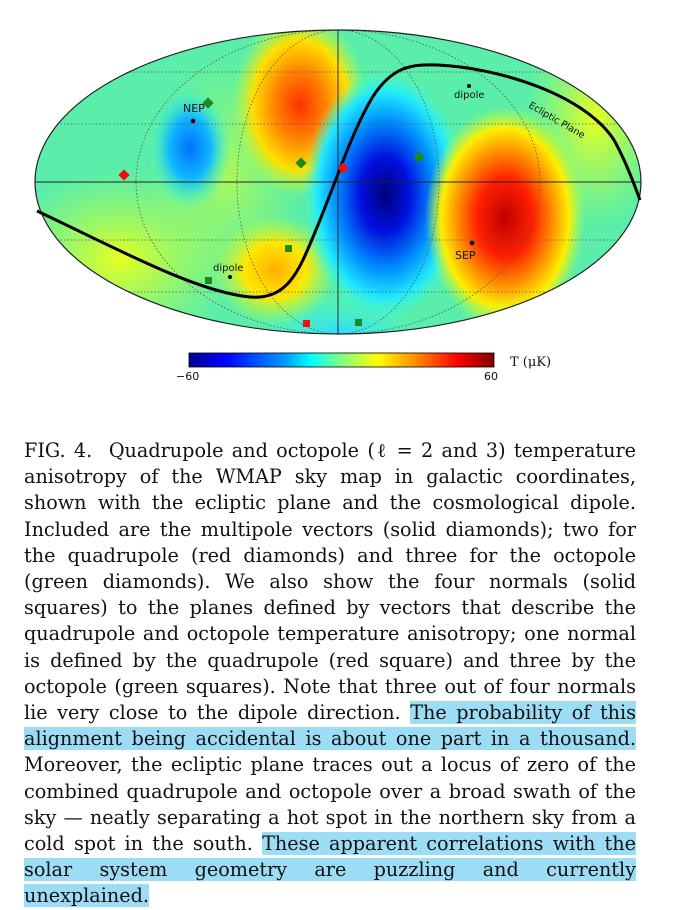 Image resolution: width=676 pixels, height=910 pixels. I want to click on nep-point, so click(193, 121).